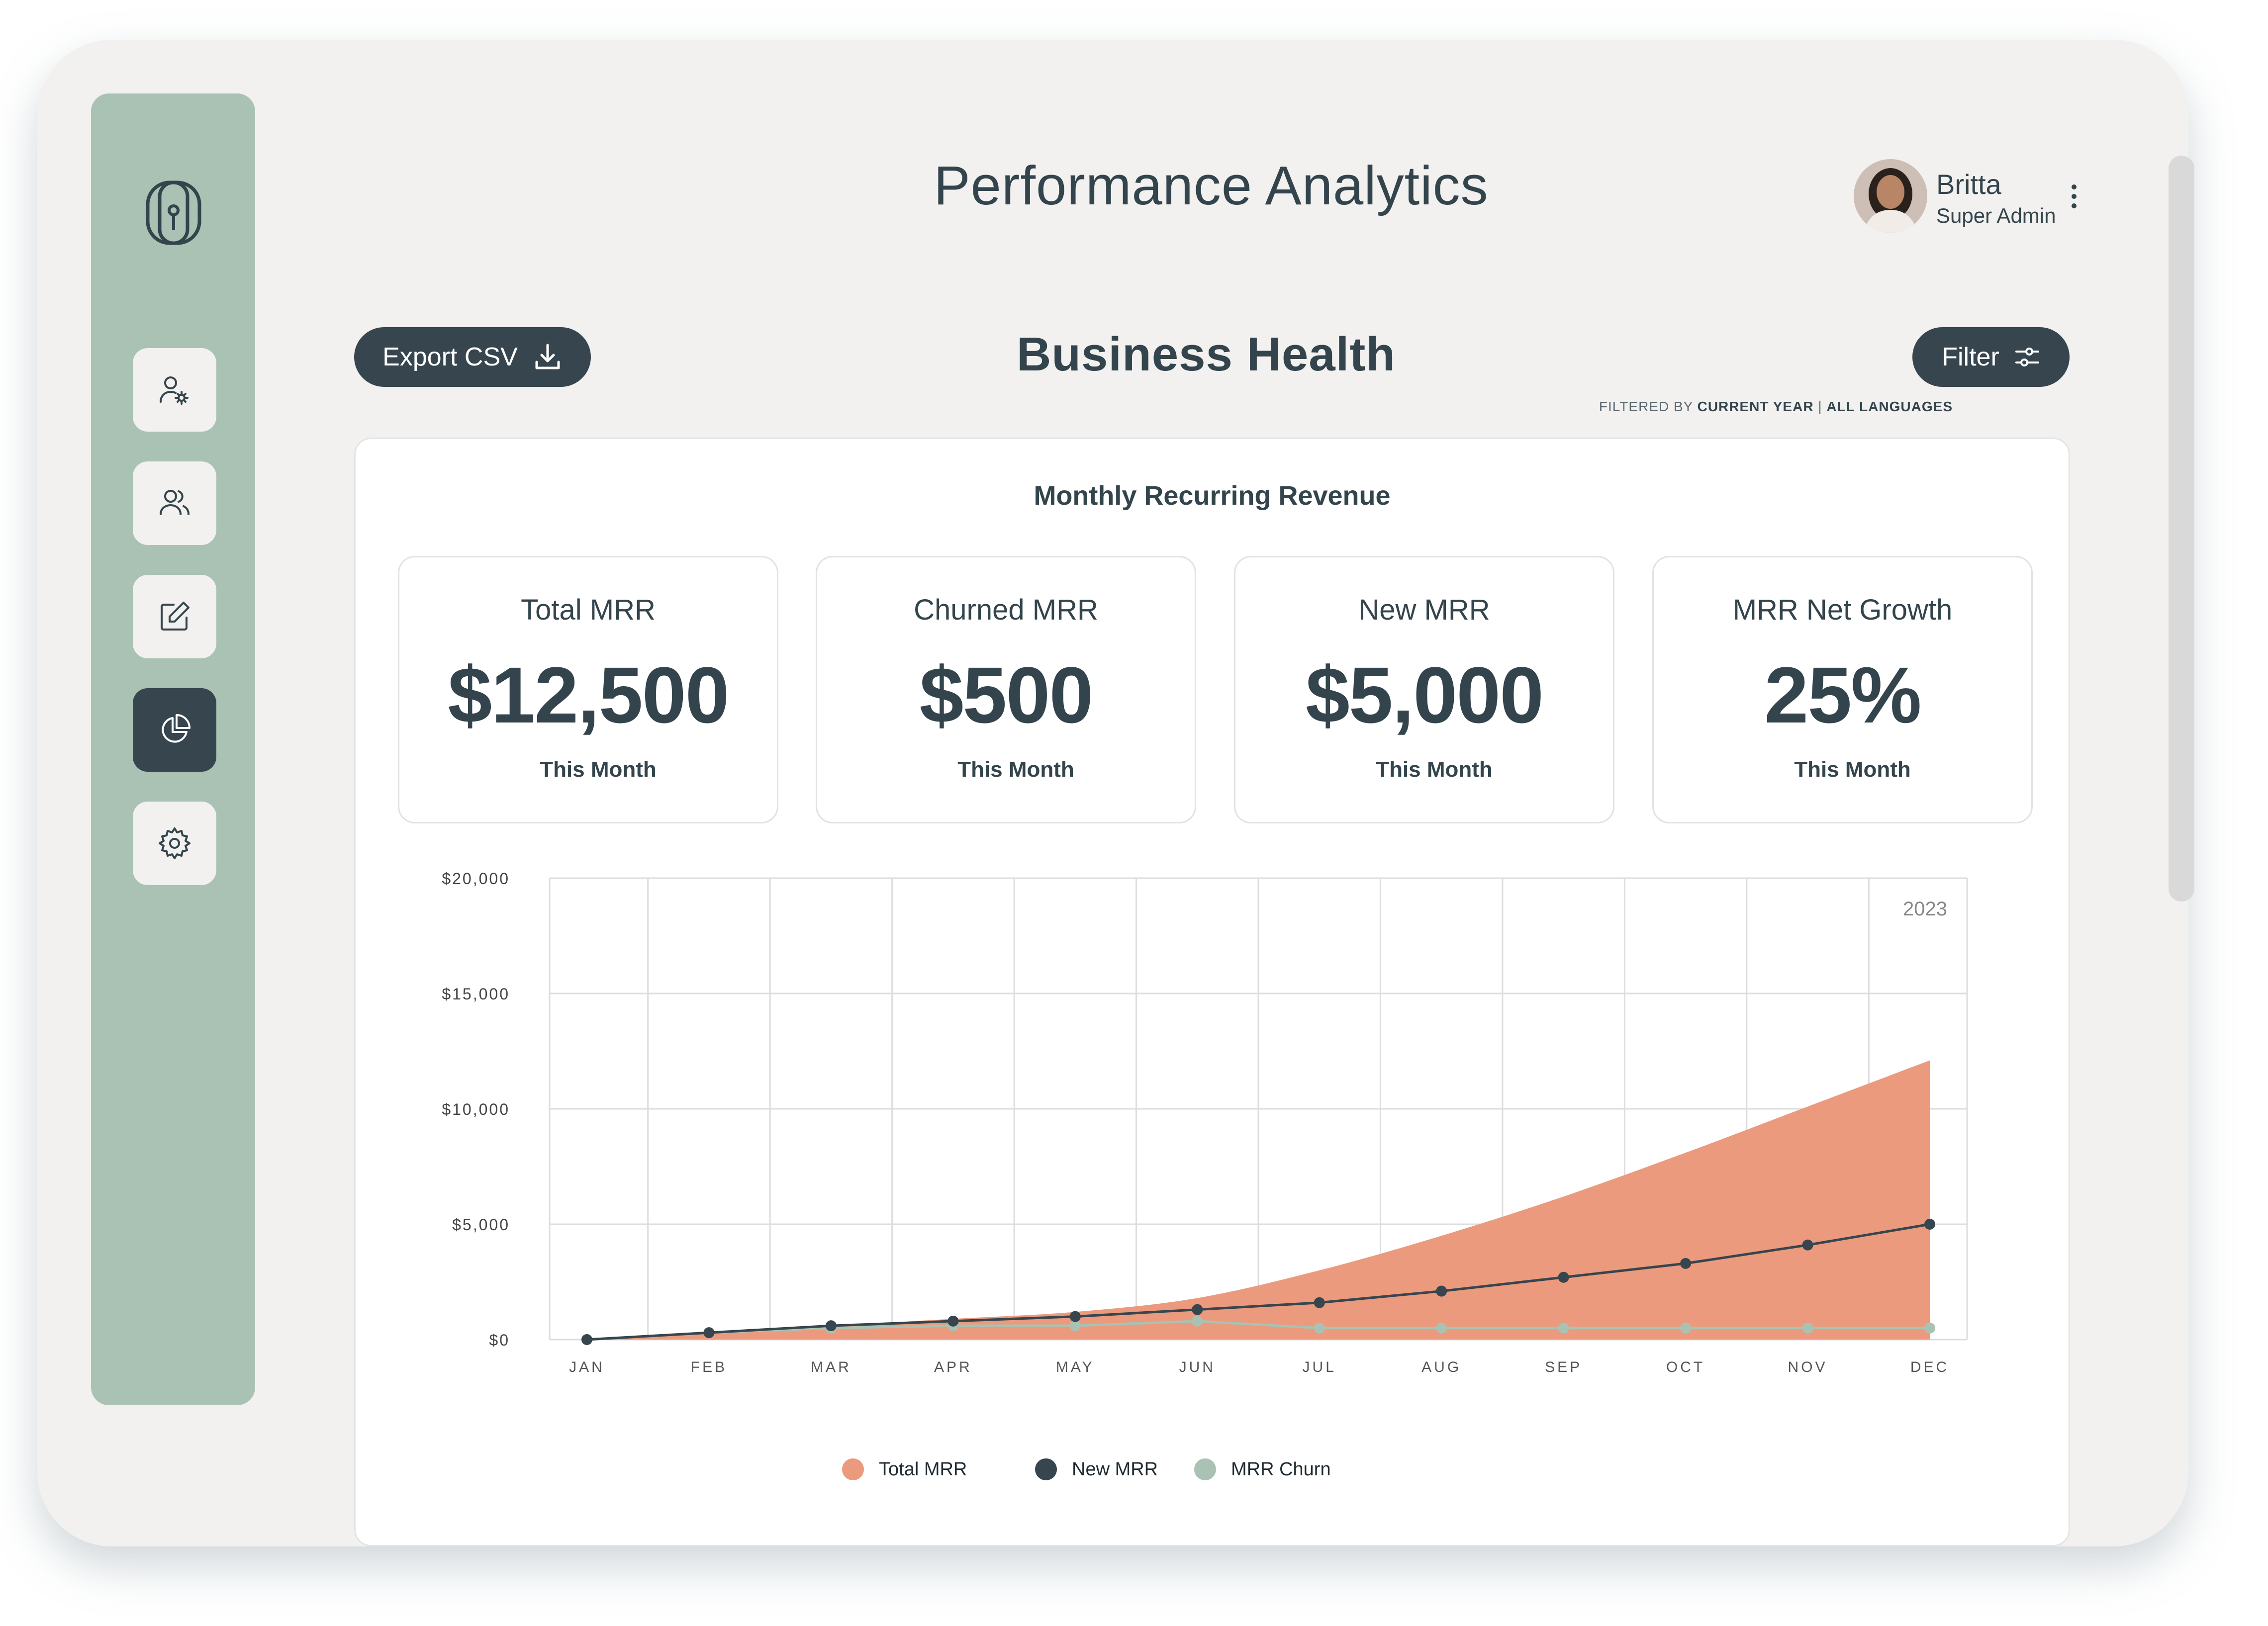  Describe the element at coordinates (1197, 1367) in the screenshot. I see `x-tick-label: JUN` at that location.